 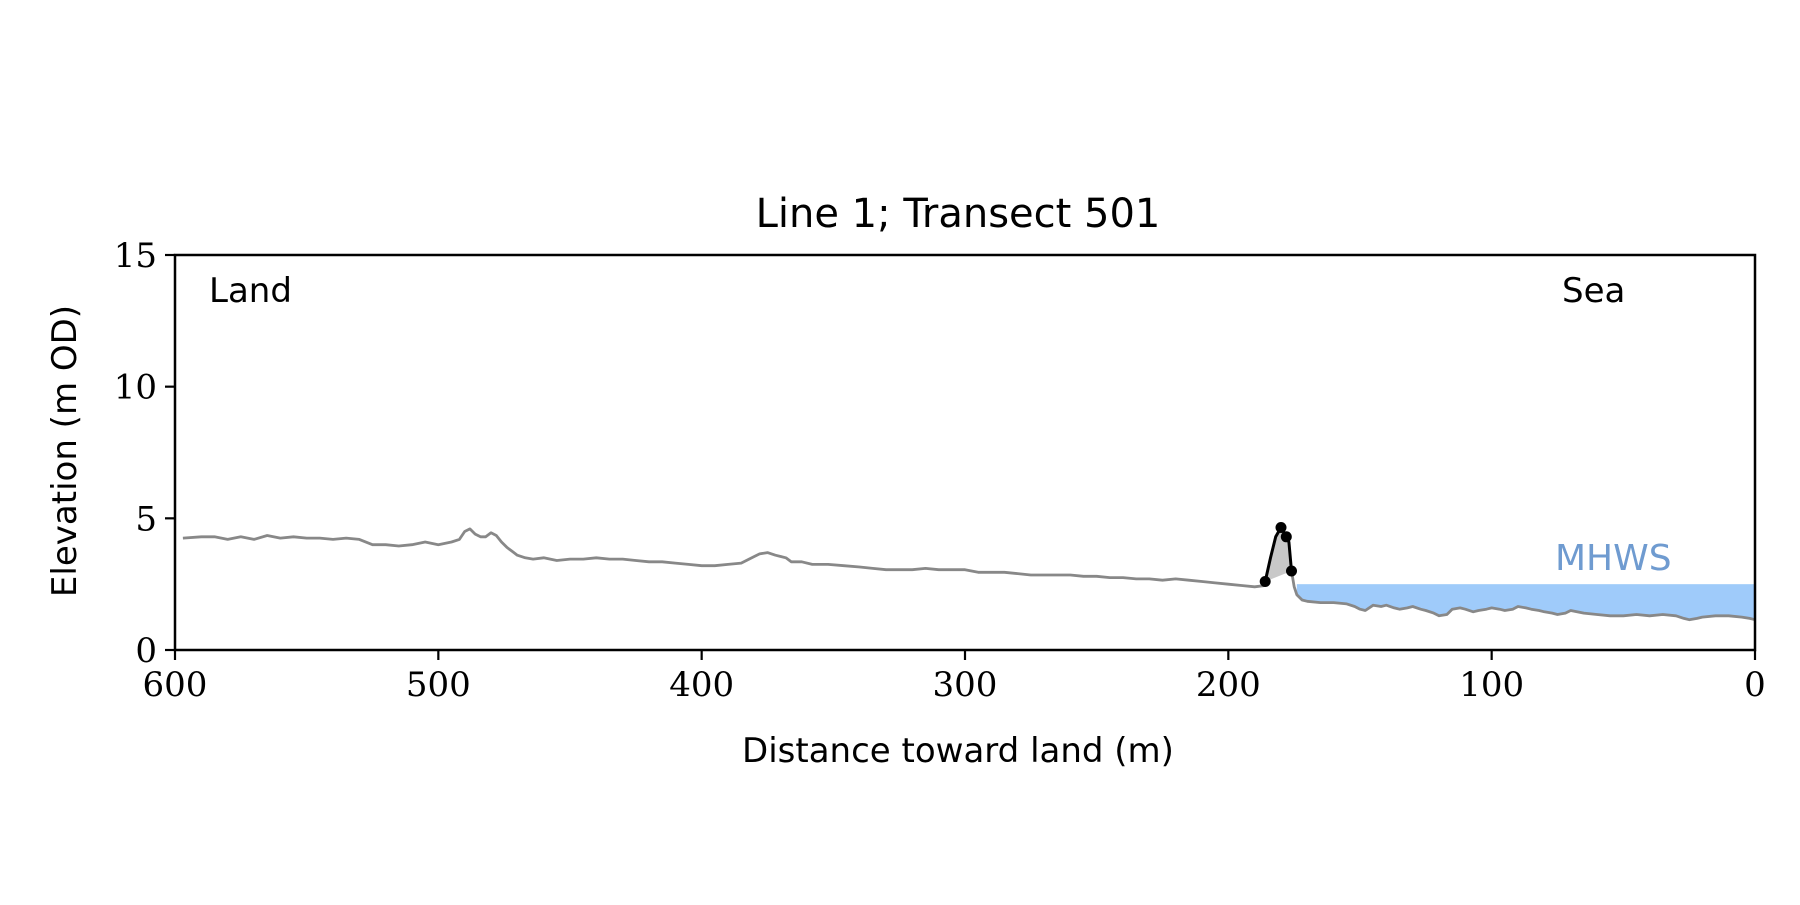 I want to click on ground-mask, so click(x=1523, y=610).